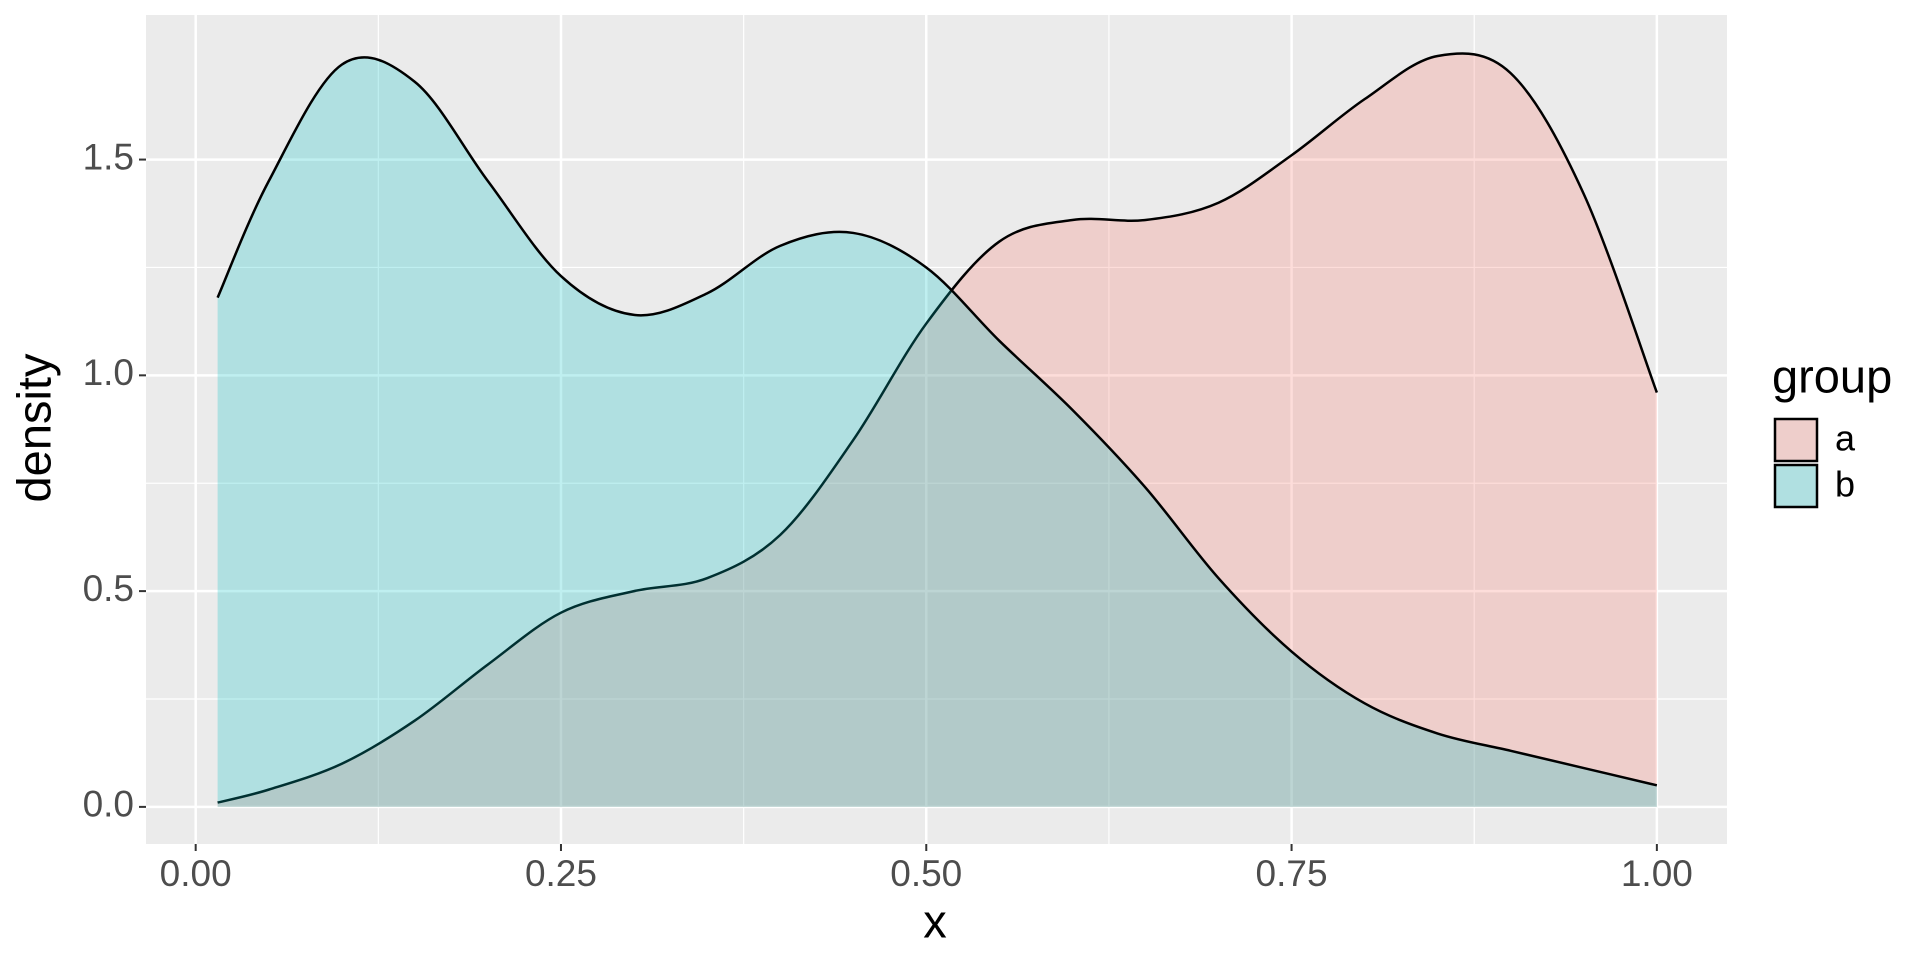 Image resolution: width=1920 pixels, height=960 pixels. Describe the element at coordinates (1845, 438) in the screenshot. I see `legend-label: a` at that location.